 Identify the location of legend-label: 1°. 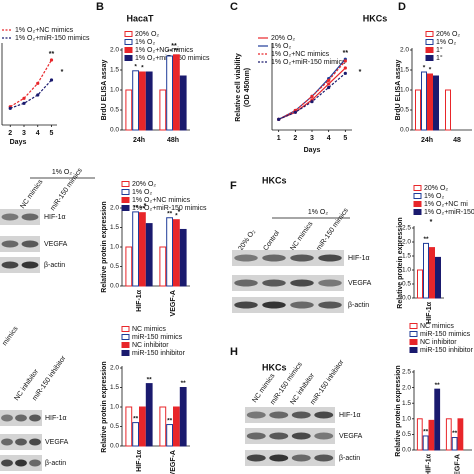
(439, 50).